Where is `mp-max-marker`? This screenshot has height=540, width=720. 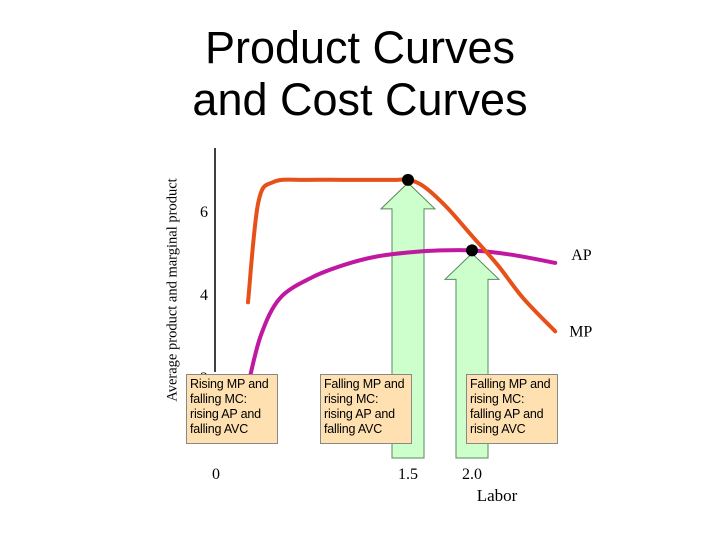 mp-max-marker is located at coordinates (408, 179).